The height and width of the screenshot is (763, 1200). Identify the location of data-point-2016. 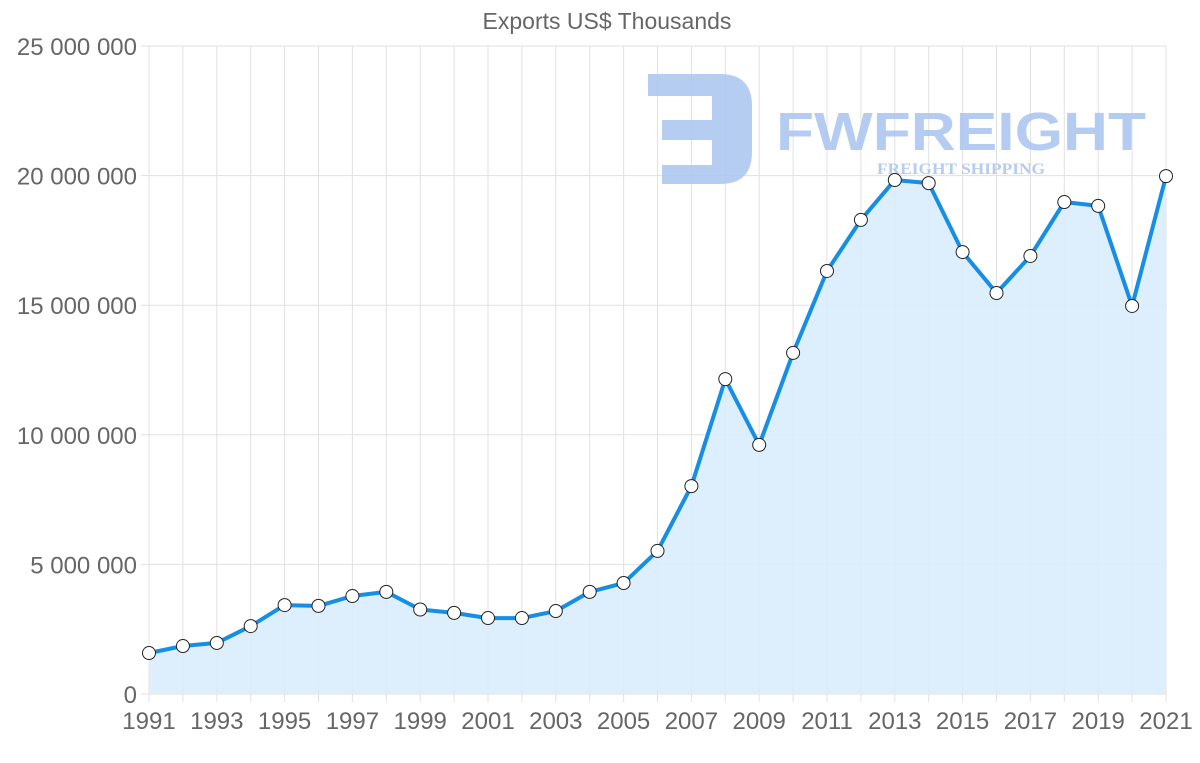
(996, 293).